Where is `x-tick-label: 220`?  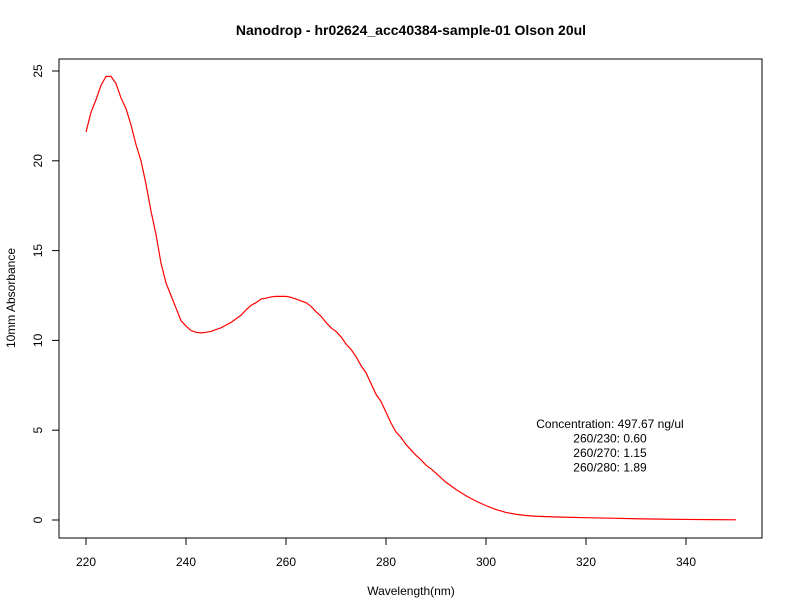 x-tick-label: 220 is located at coordinates (86, 562).